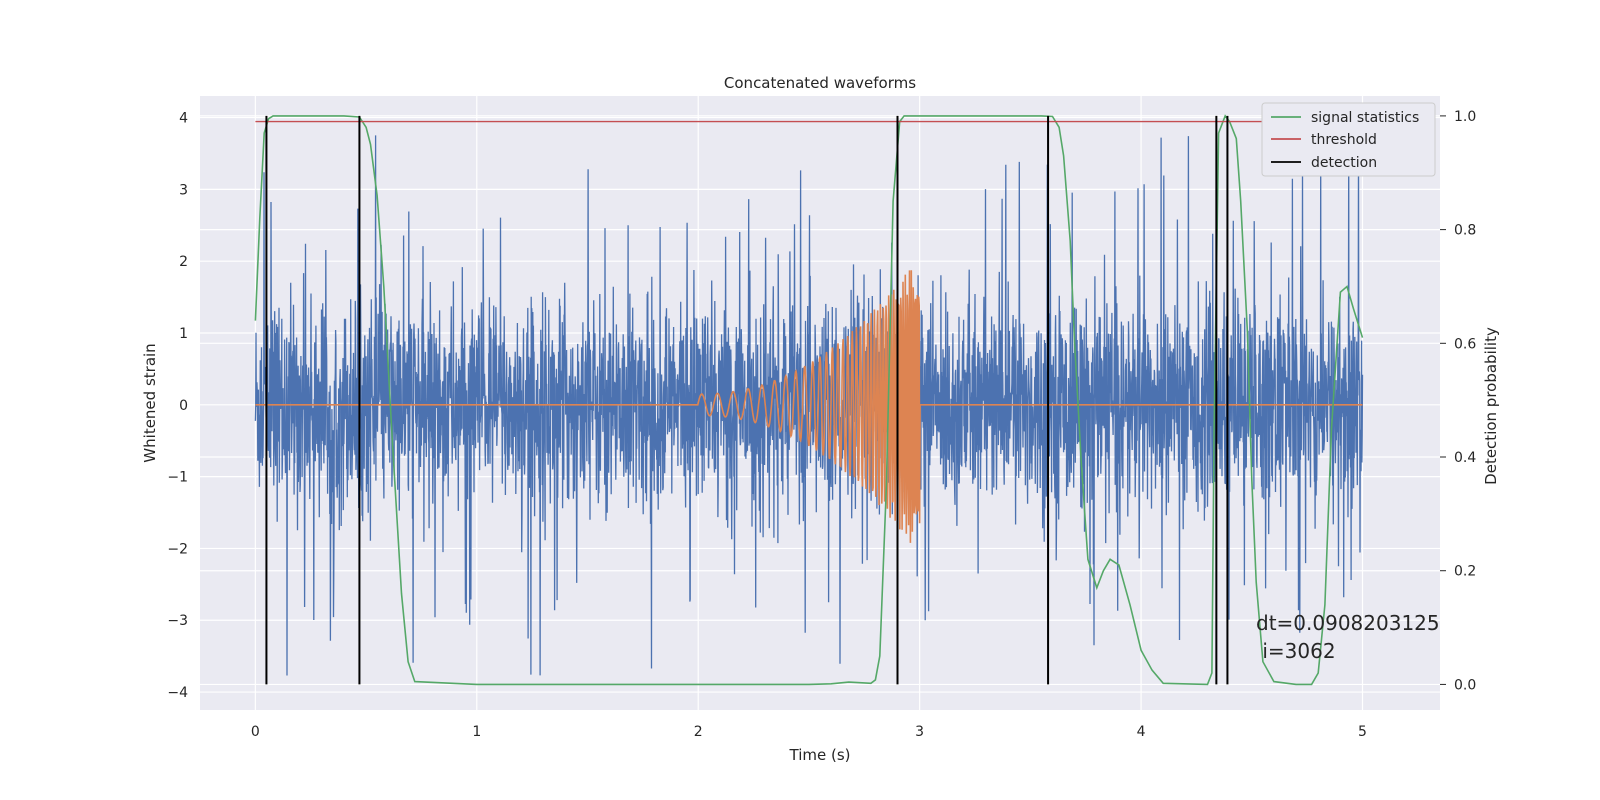 The image size is (1600, 800). What do you see at coordinates (1344, 140) in the screenshot?
I see `legend-label-threshold: threshold` at bounding box center [1344, 140].